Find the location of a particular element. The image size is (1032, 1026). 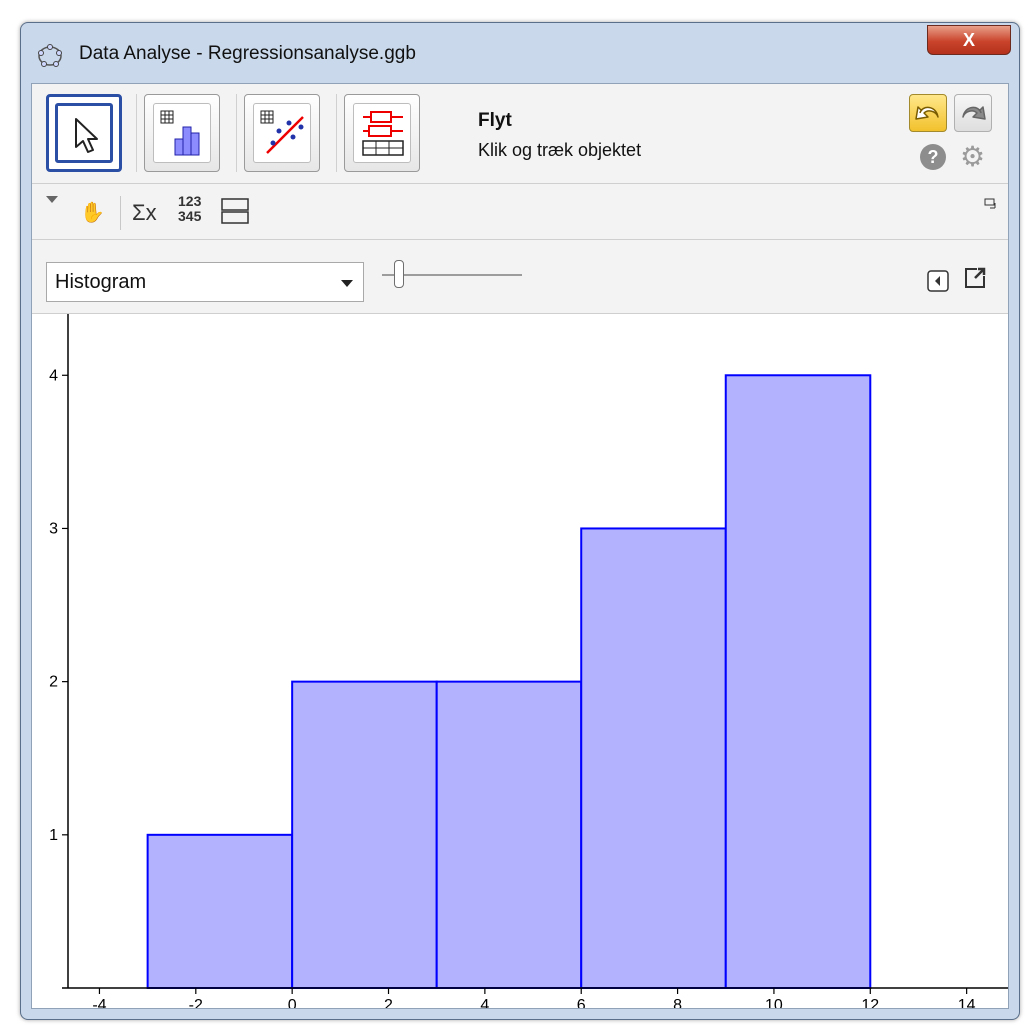

data-numbers-bottom: 345 is located at coordinates (190, 216).